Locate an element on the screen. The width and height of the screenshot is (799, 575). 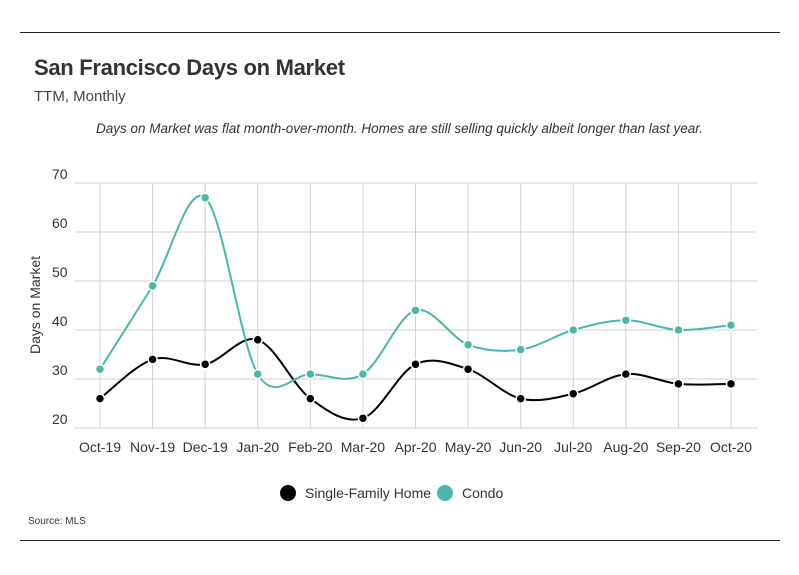
source-note: Source: MLS is located at coordinates (57, 521).